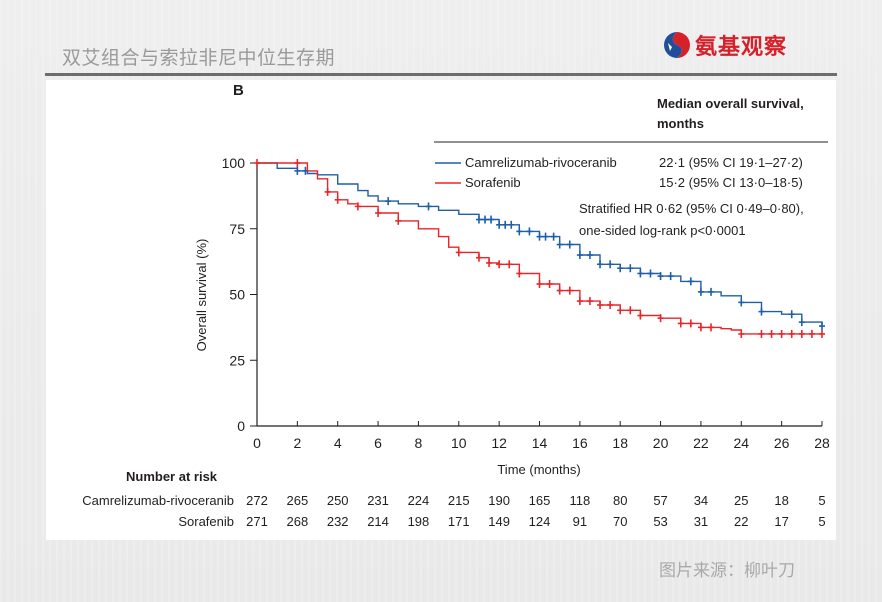 The height and width of the screenshot is (602, 882). I want to click on brand-name: 氨基观察, so click(741, 47).